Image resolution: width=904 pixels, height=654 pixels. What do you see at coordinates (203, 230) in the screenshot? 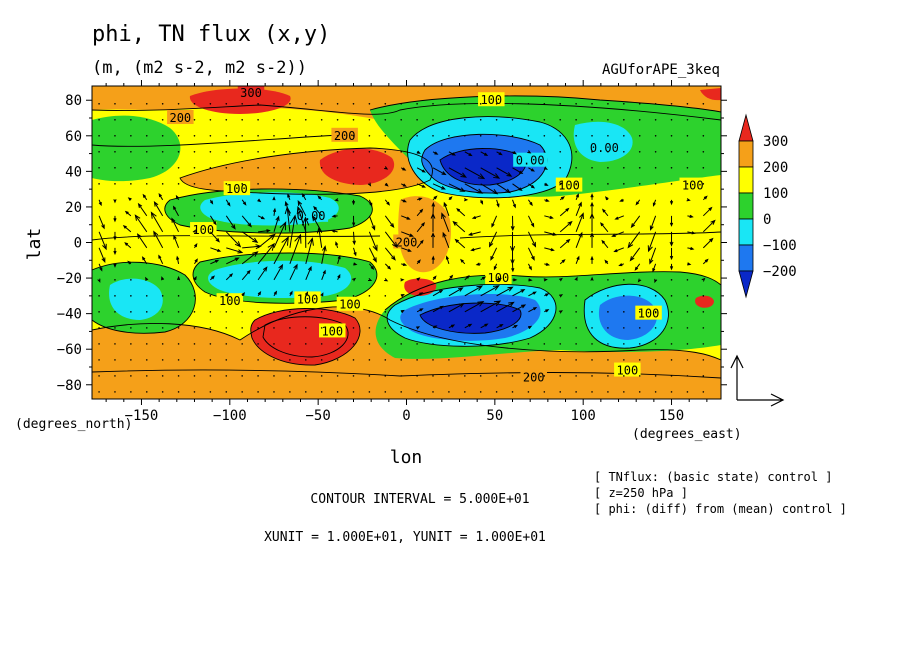
I see `contour-label: 100` at bounding box center [203, 230].